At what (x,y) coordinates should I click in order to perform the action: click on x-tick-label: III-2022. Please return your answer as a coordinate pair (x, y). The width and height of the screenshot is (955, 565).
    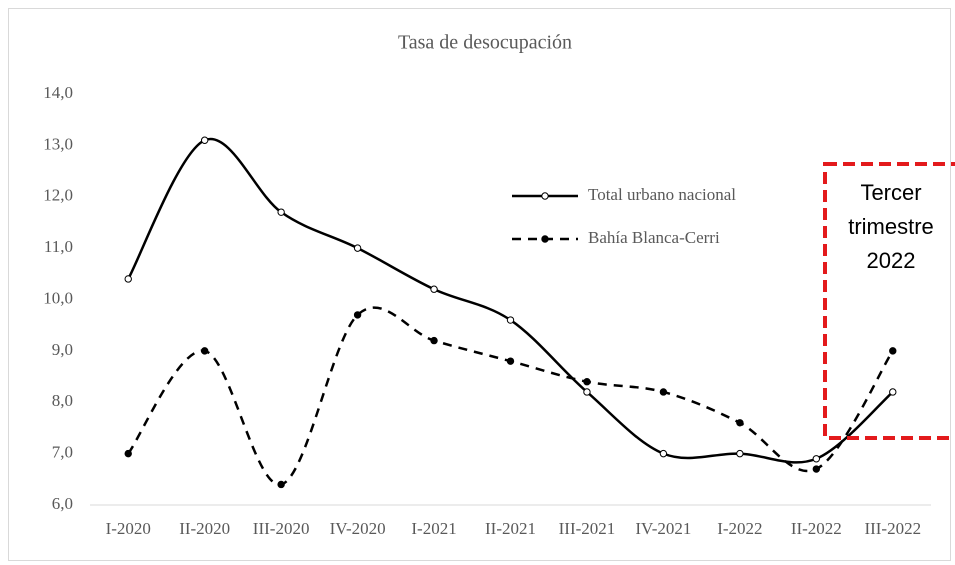
    Looking at the image, I should click on (892, 528).